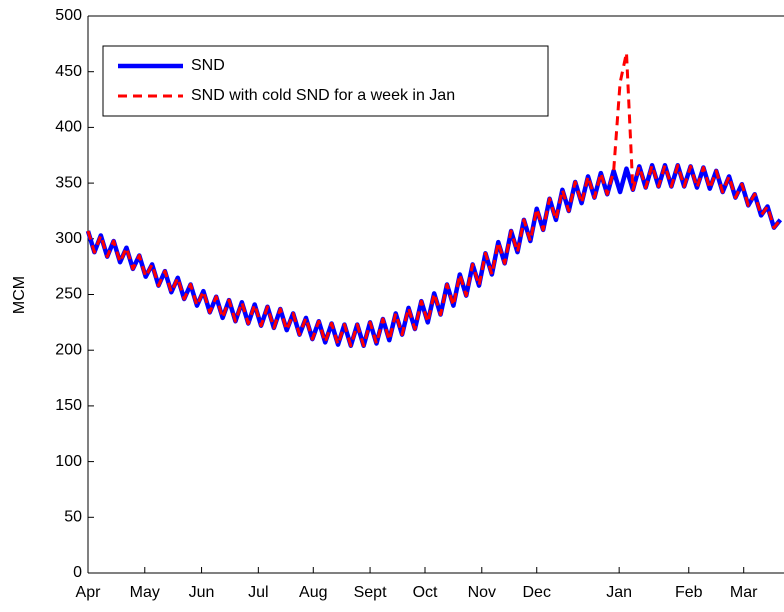 The height and width of the screenshot is (612, 784). What do you see at coordinates (68, 294) in the screenshot?
I see `y-tick-label: 250` at bounding box center [68, 294].